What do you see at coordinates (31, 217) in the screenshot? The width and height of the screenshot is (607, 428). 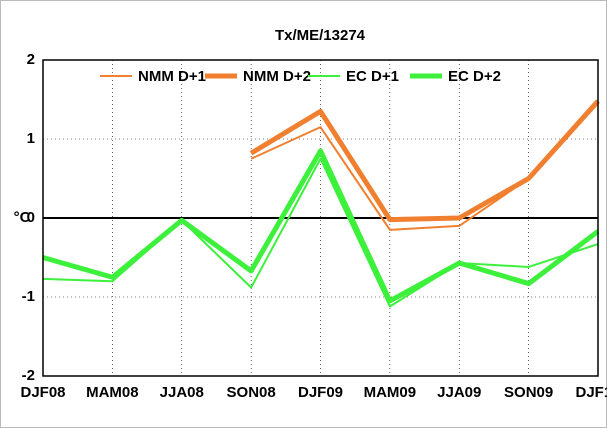 I see `y-tick-label: 0` at bounding box center [31, 217].